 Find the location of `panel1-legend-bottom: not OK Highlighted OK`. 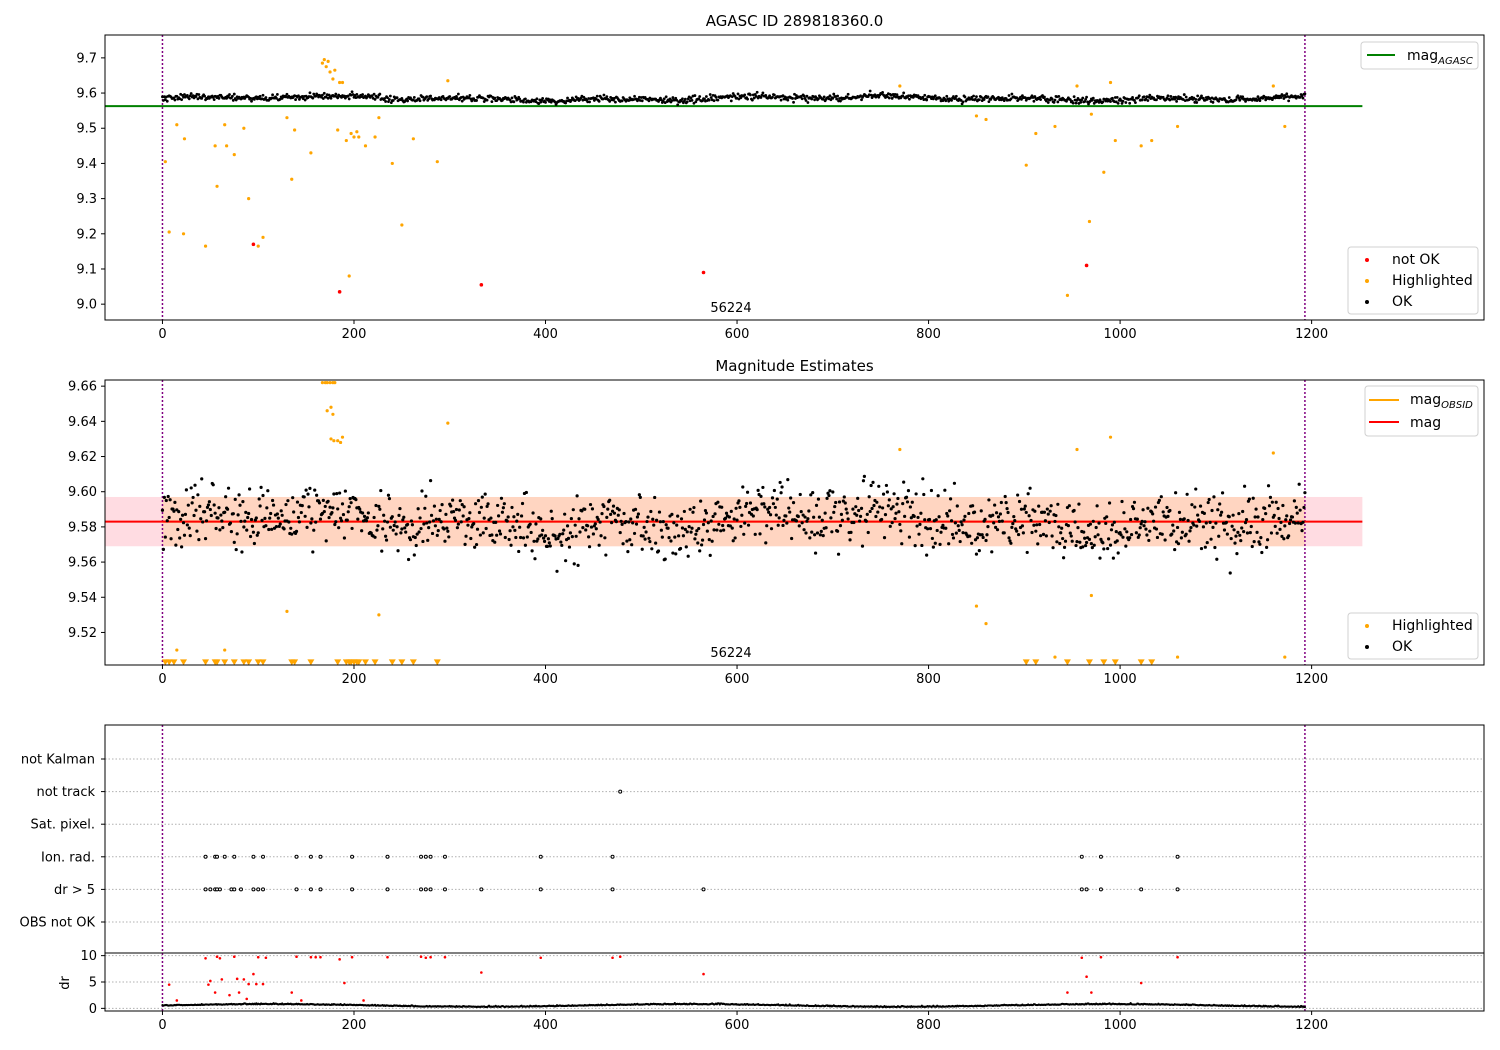

panel1-legend-bottom: not OK Highlighted OK is located at coordinates (1413, 280).